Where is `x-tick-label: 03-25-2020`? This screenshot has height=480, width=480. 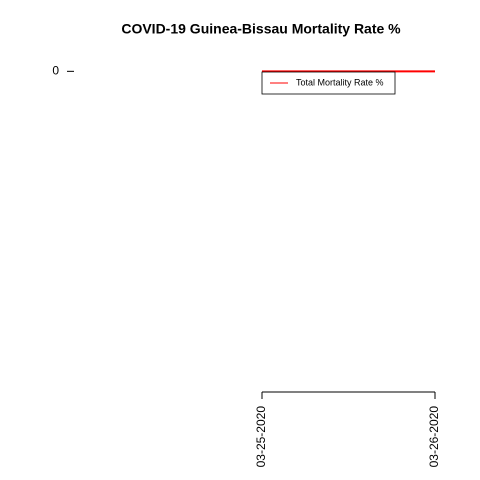 x-tick-label: 03-25-2020 is located at coordinates (261, 437).